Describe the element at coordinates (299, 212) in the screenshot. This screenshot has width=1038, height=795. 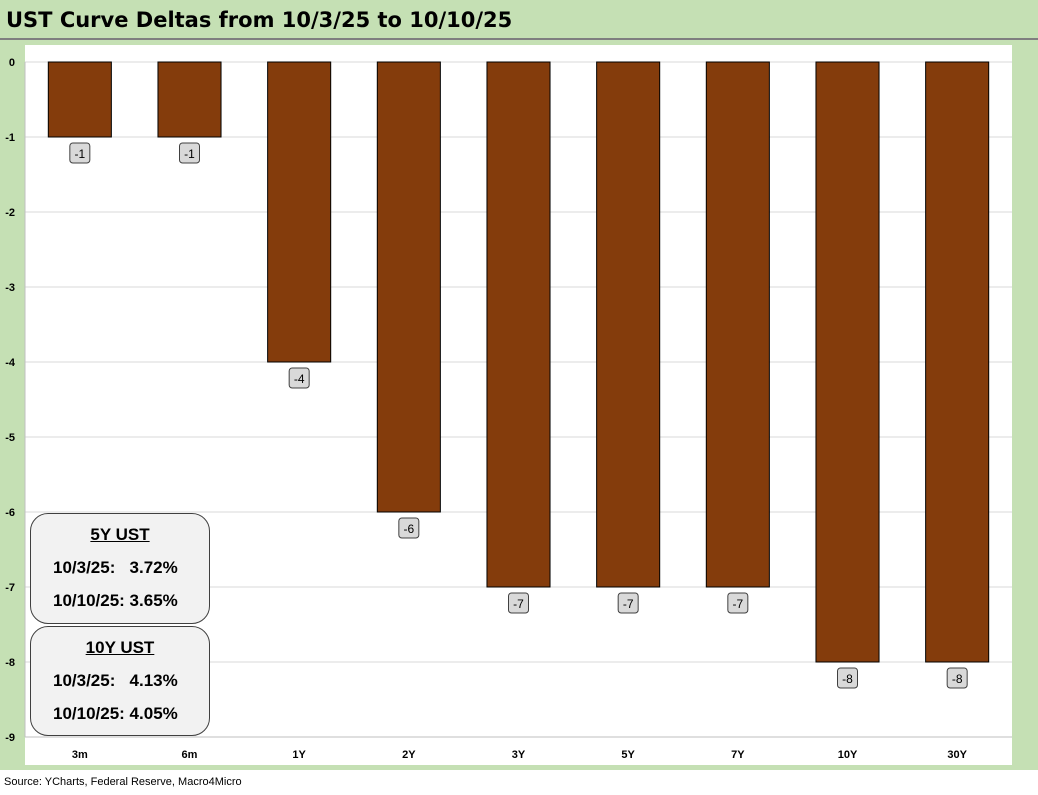
I see `bar-1y` at that location.